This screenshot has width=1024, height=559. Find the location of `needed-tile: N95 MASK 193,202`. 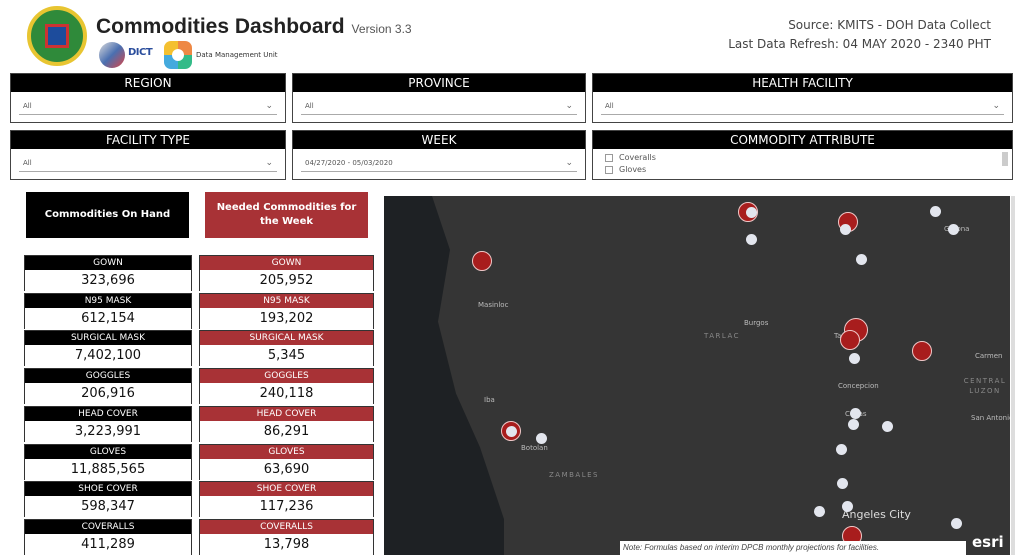

needed-tile: N95 MASK 193,202 is located at coordinates (286, 310).